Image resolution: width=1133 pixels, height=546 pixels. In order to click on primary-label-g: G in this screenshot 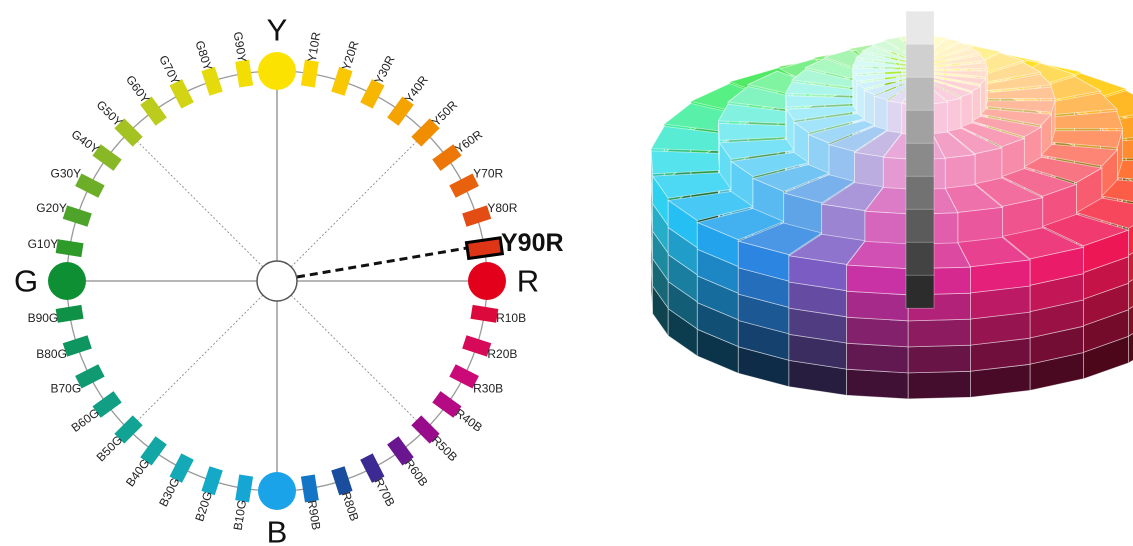, I will do `click(26, 281)`.